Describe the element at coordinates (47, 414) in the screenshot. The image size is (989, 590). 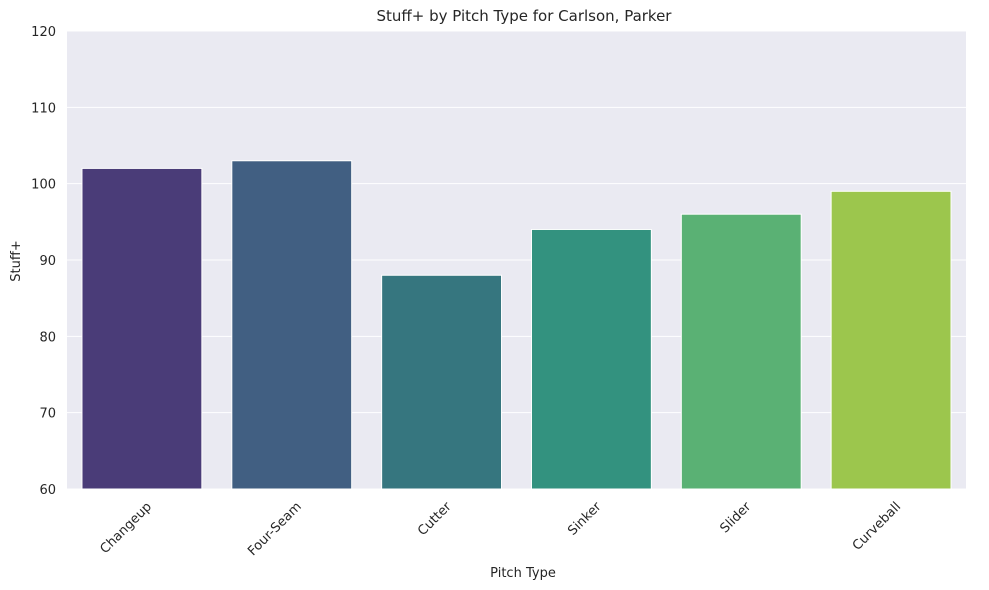
I see `y-tick-label: 70` at that location.